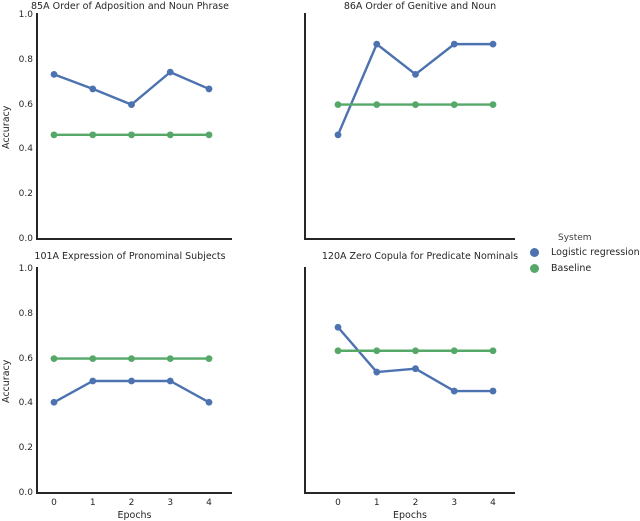  I want to click on chart-title: 101A Expression of Pronominal Subjects, so click(130, 256).